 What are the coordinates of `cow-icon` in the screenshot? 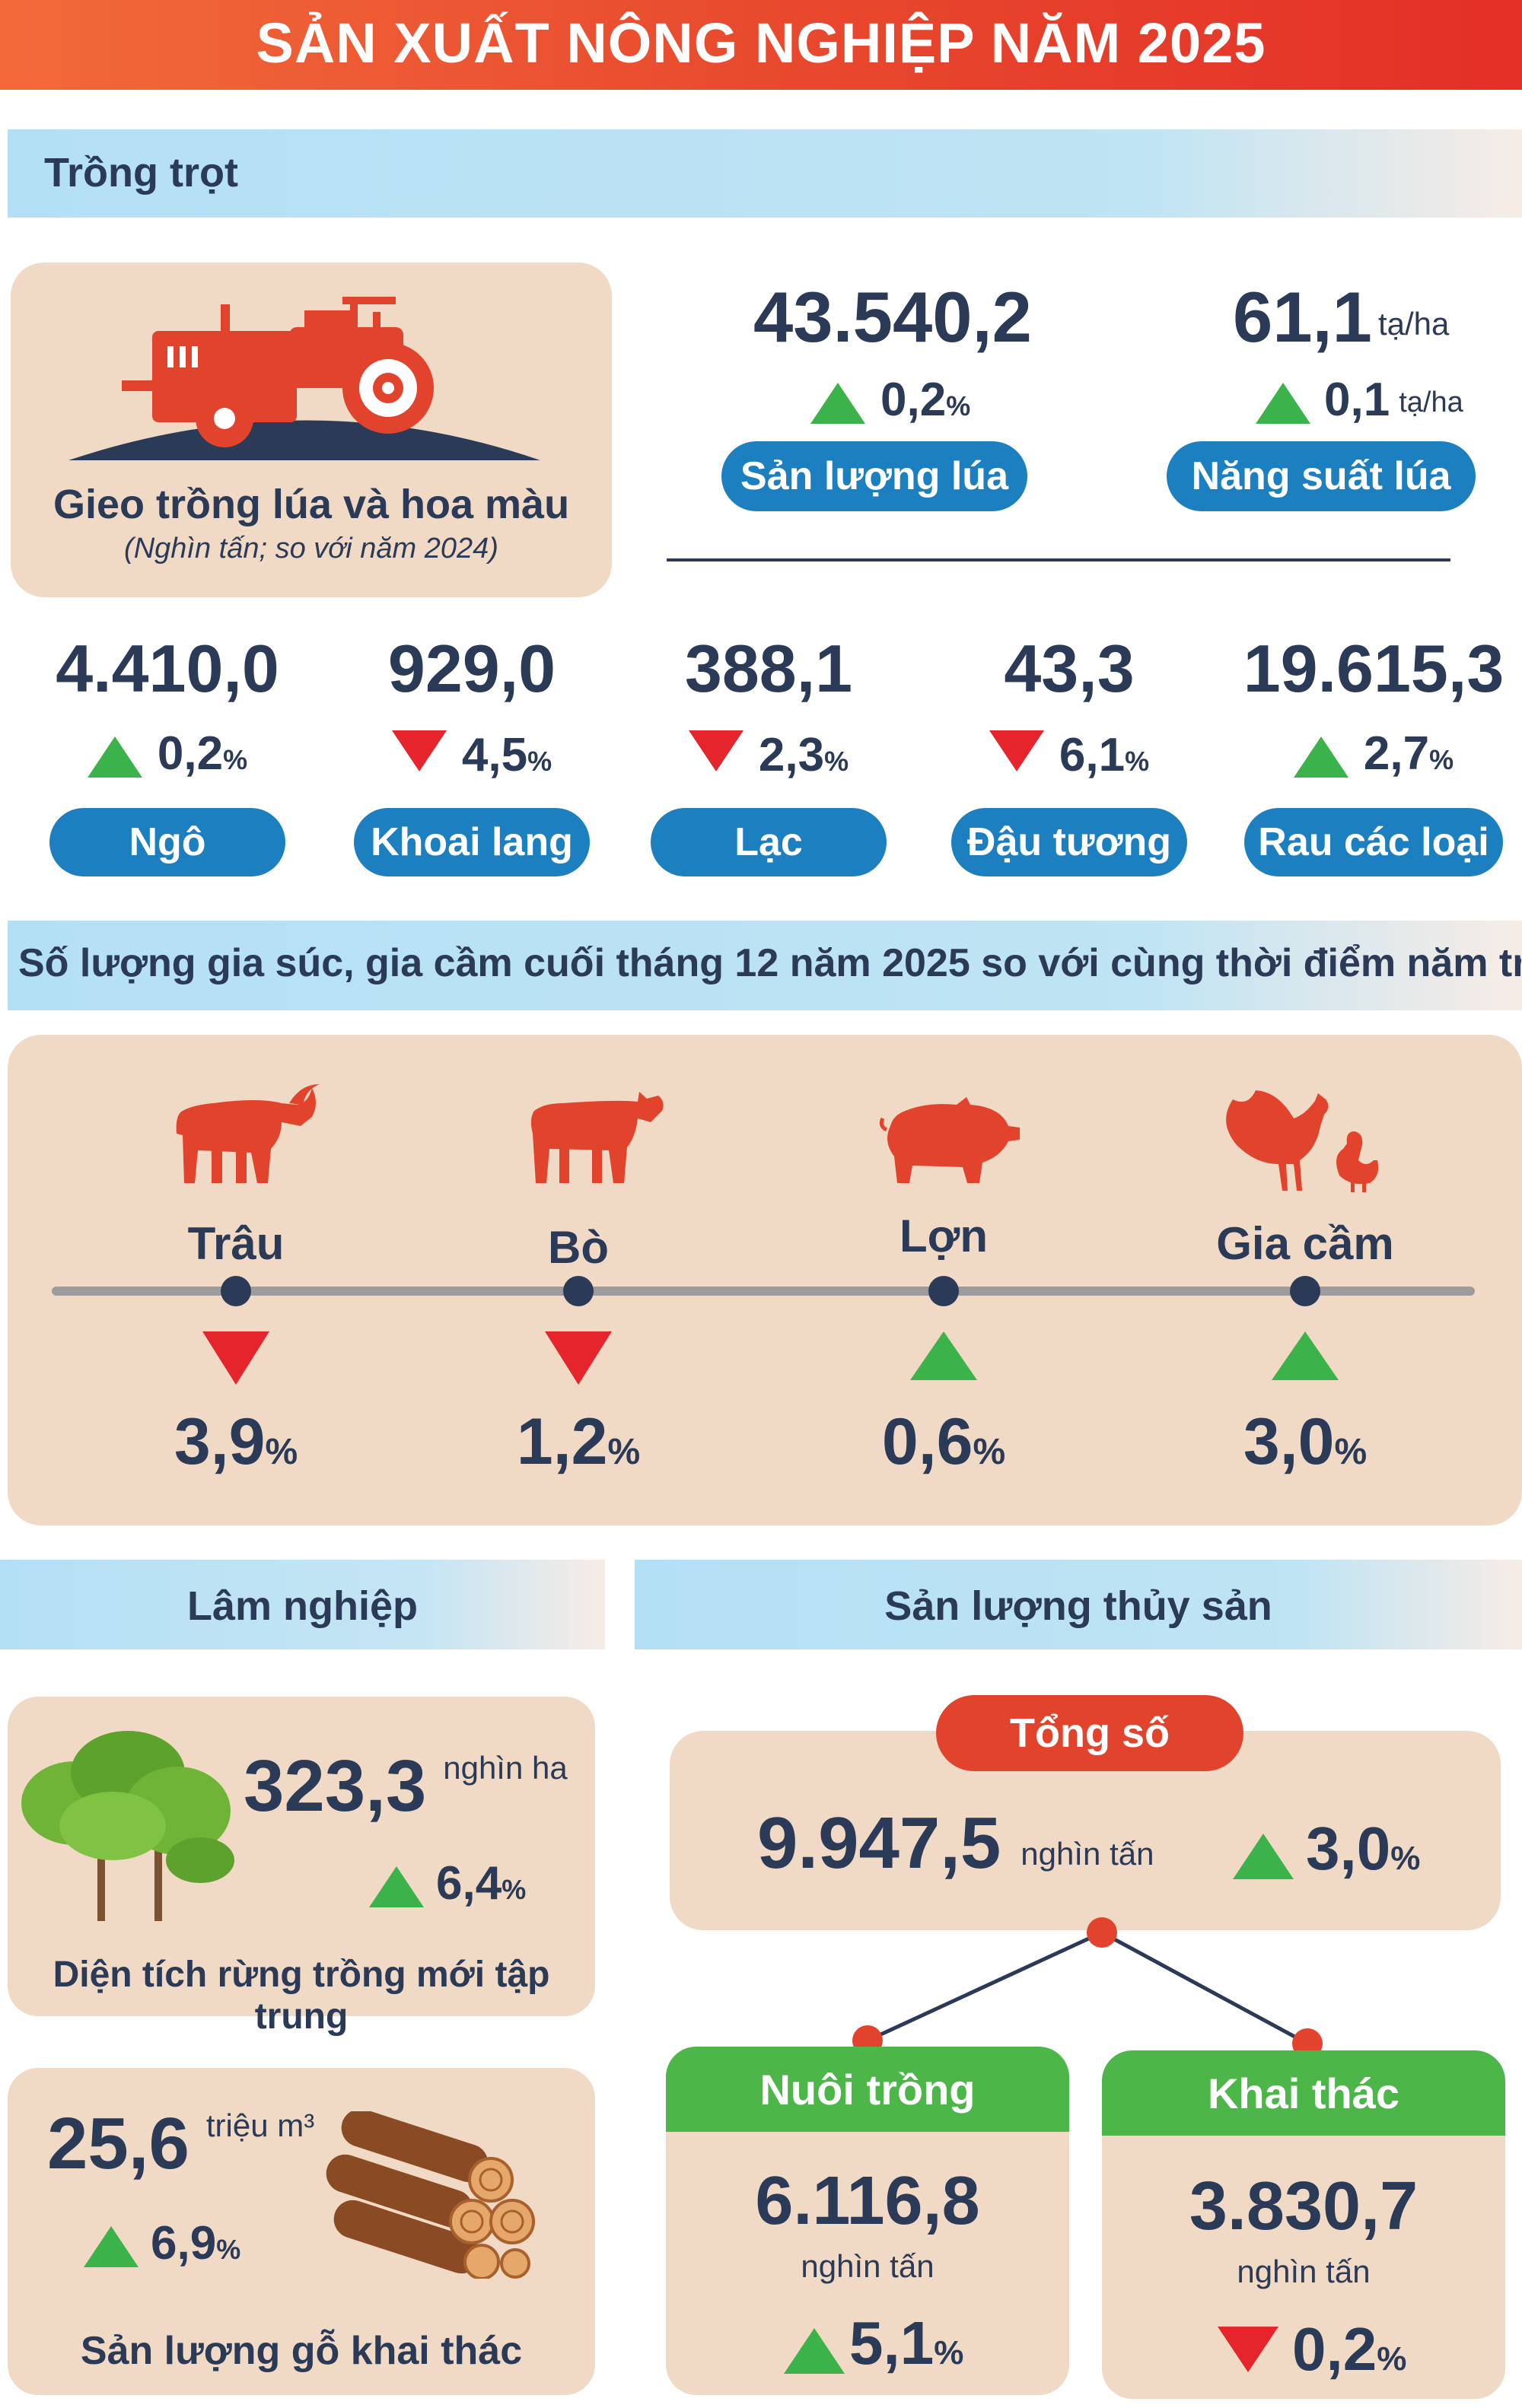 It's located at (597, 1137).